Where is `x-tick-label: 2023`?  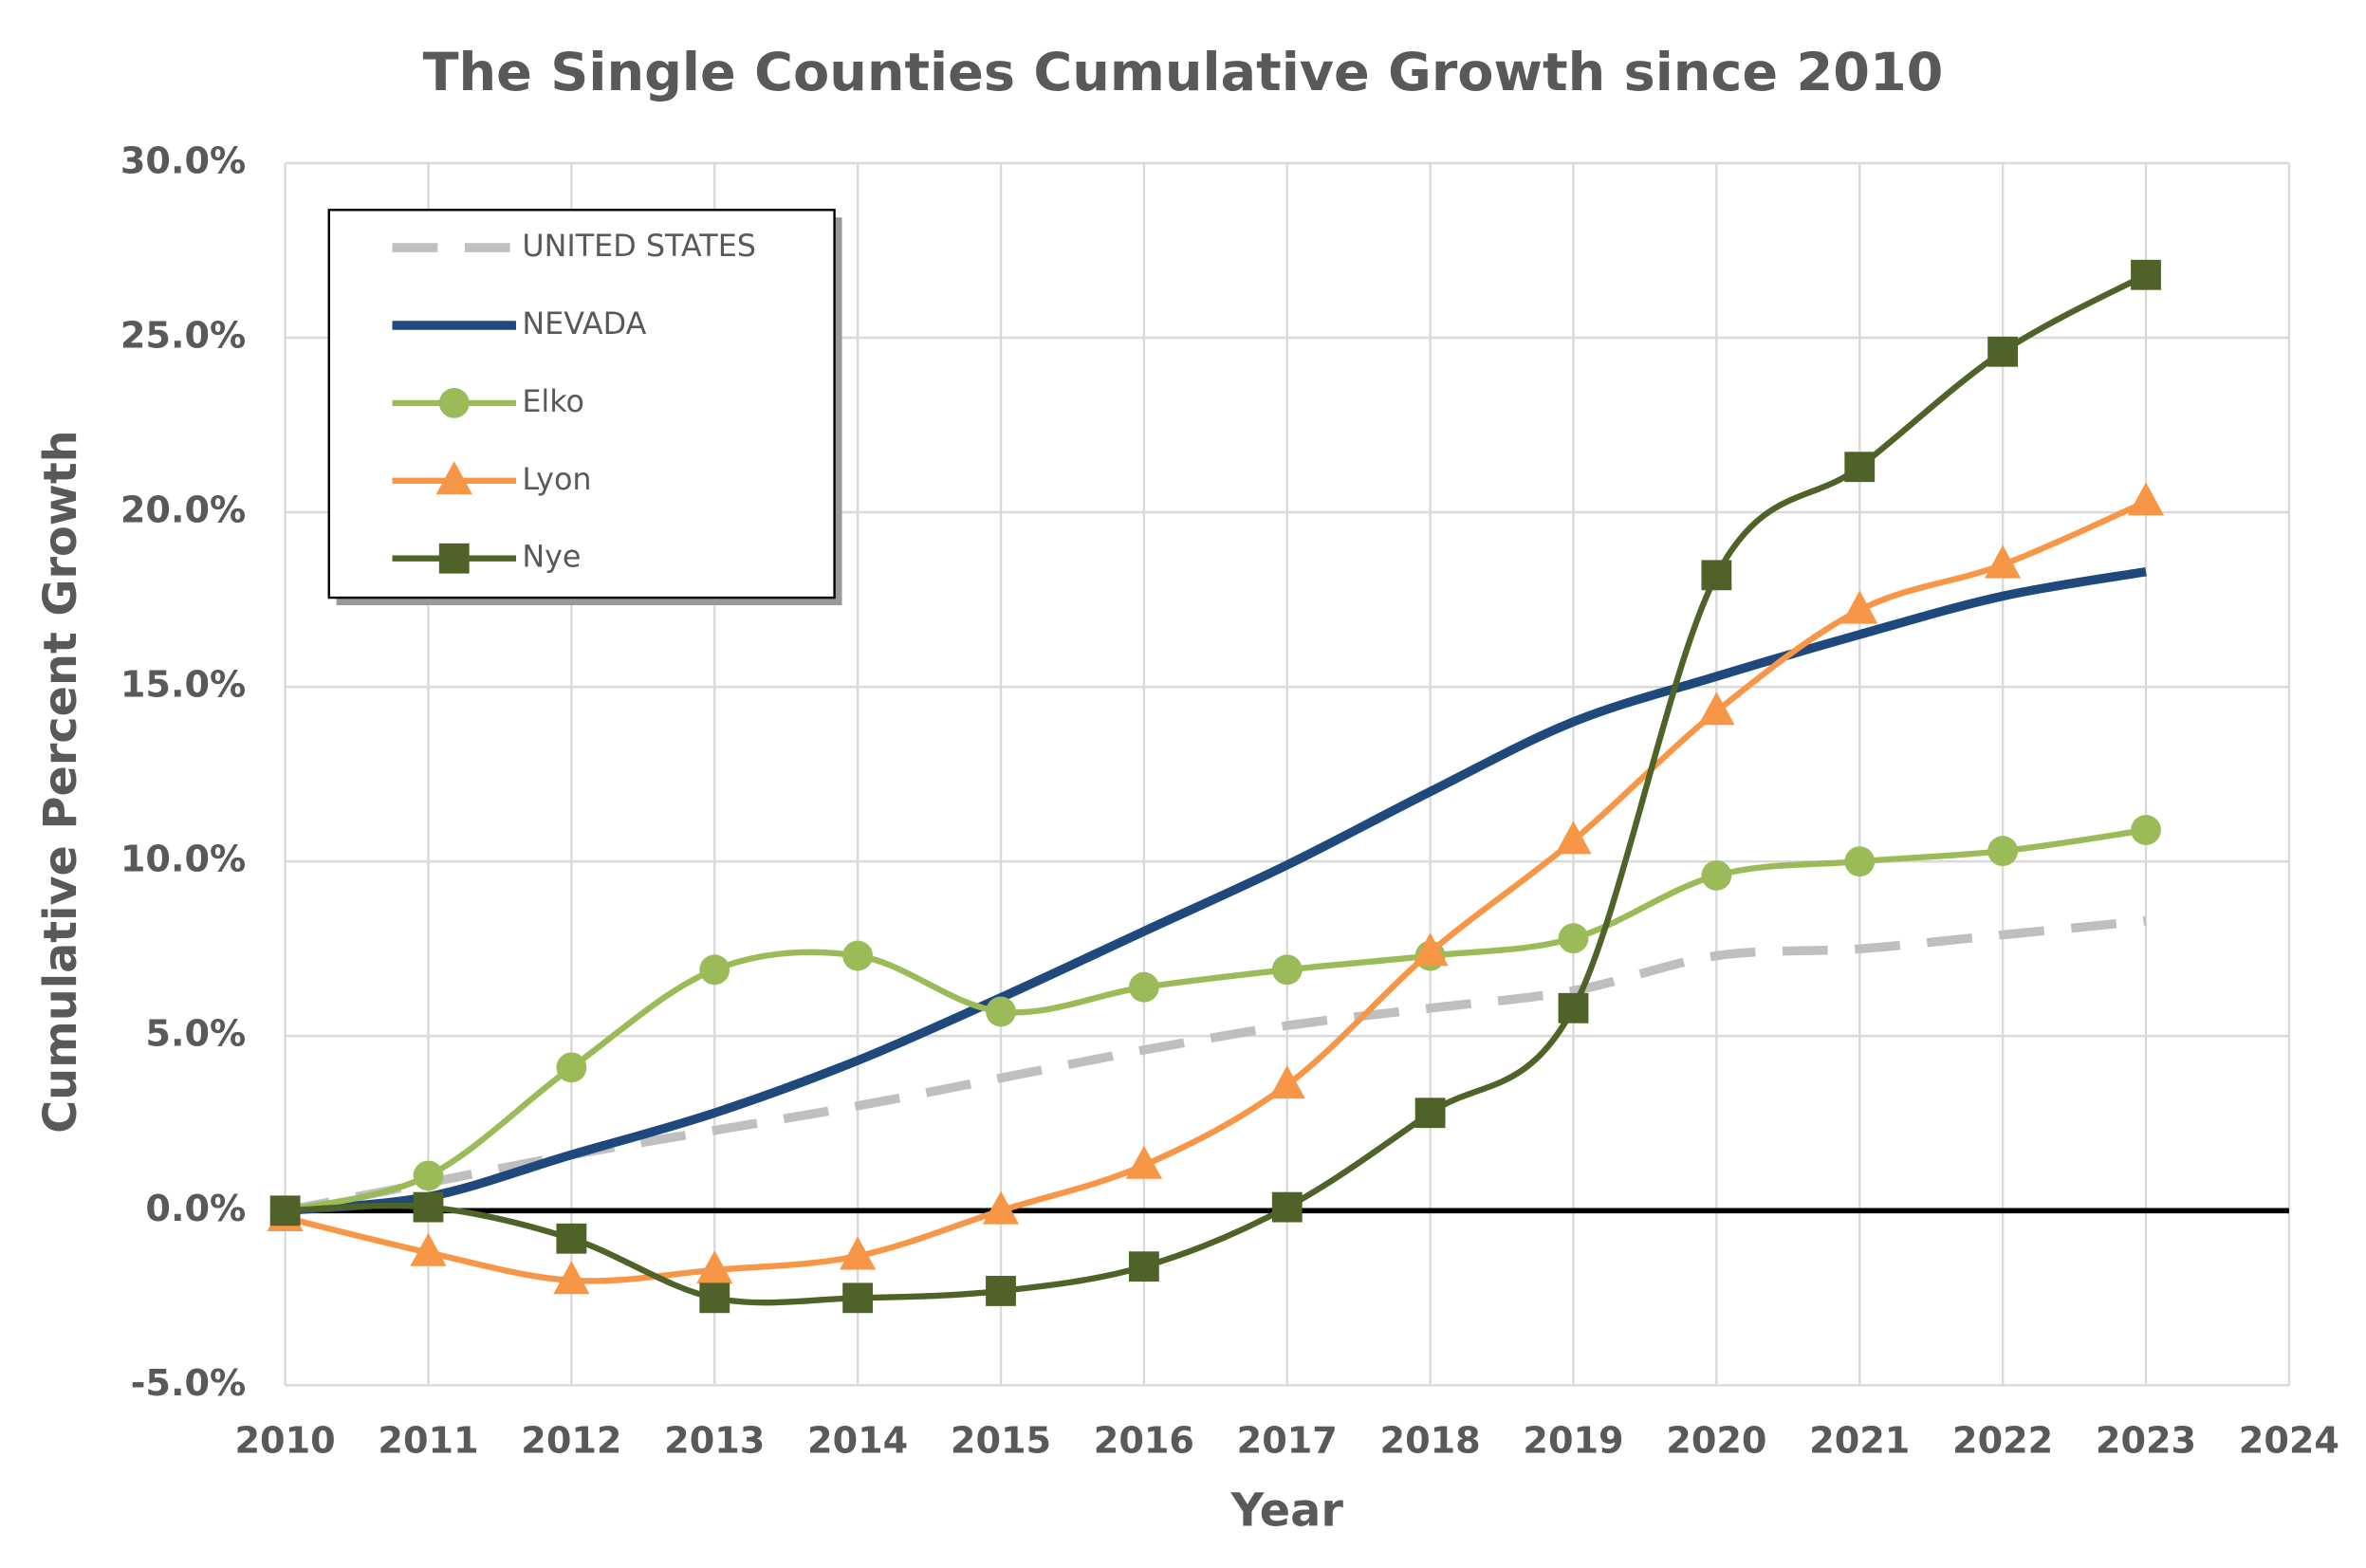
x-tick-label: 2023 is located at coordinates (2146, 1441).